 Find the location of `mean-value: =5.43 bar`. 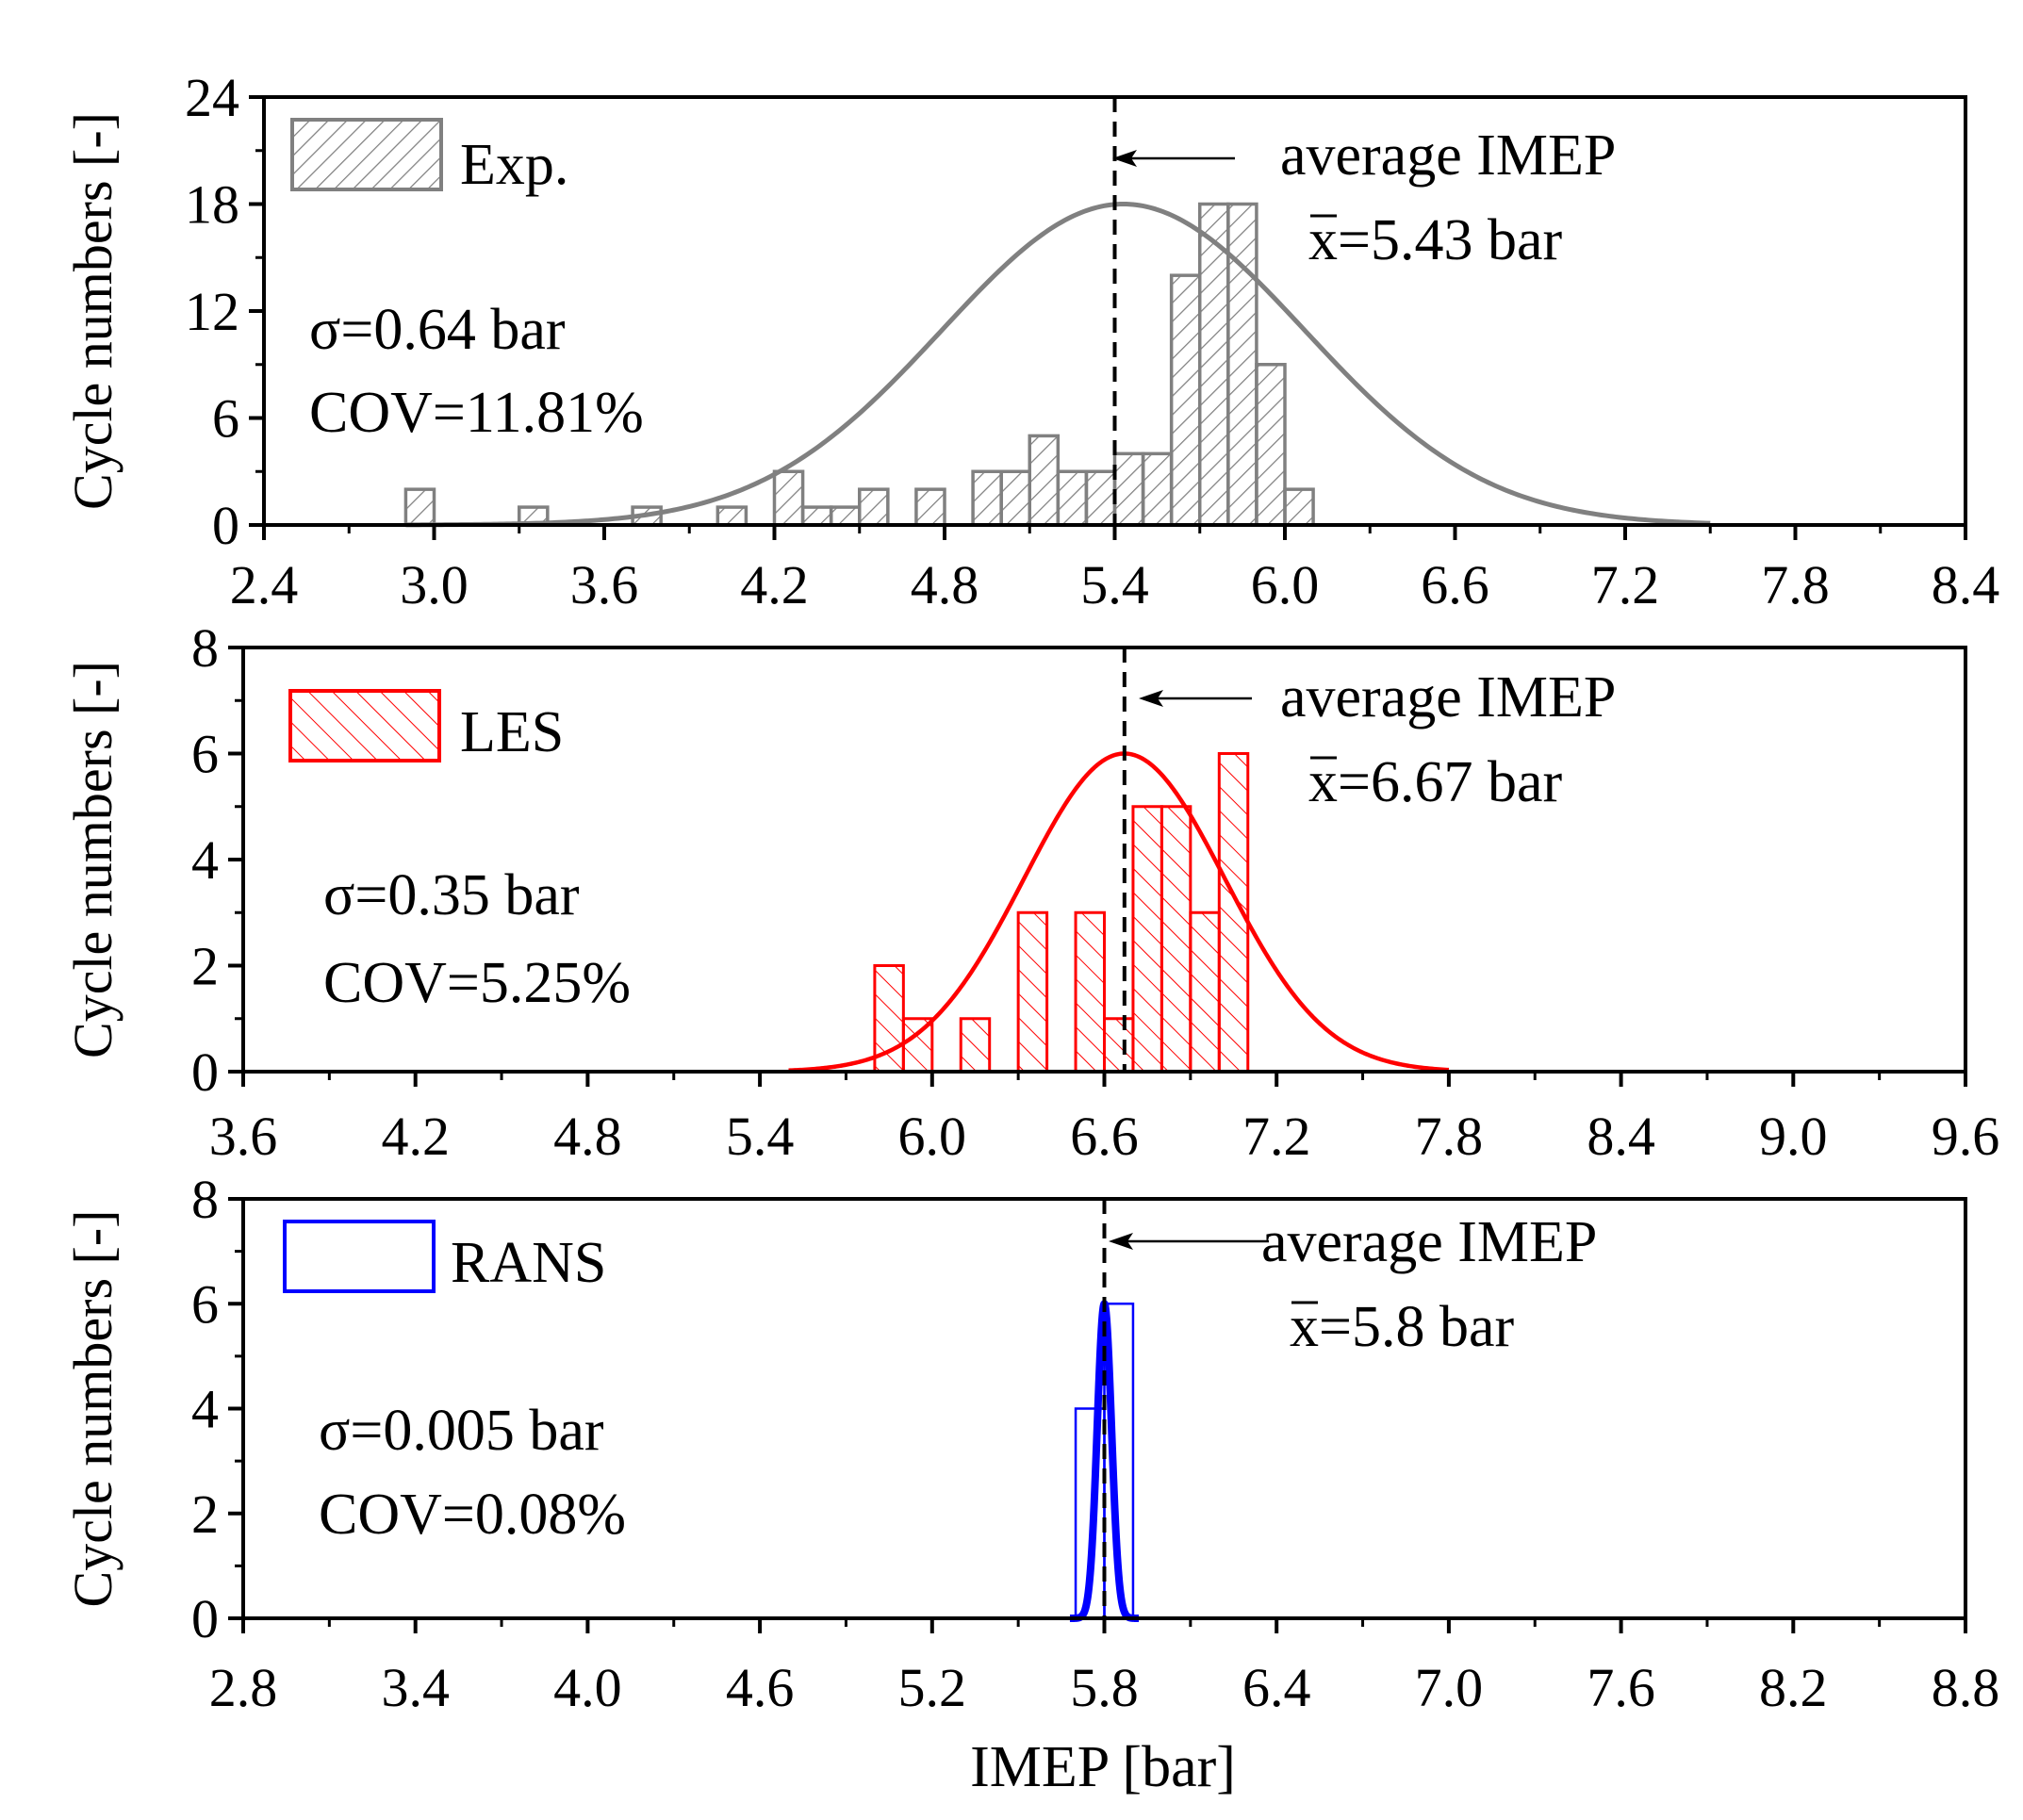

mean-value: =5.43 bar is located at coordinates (1450, 240).